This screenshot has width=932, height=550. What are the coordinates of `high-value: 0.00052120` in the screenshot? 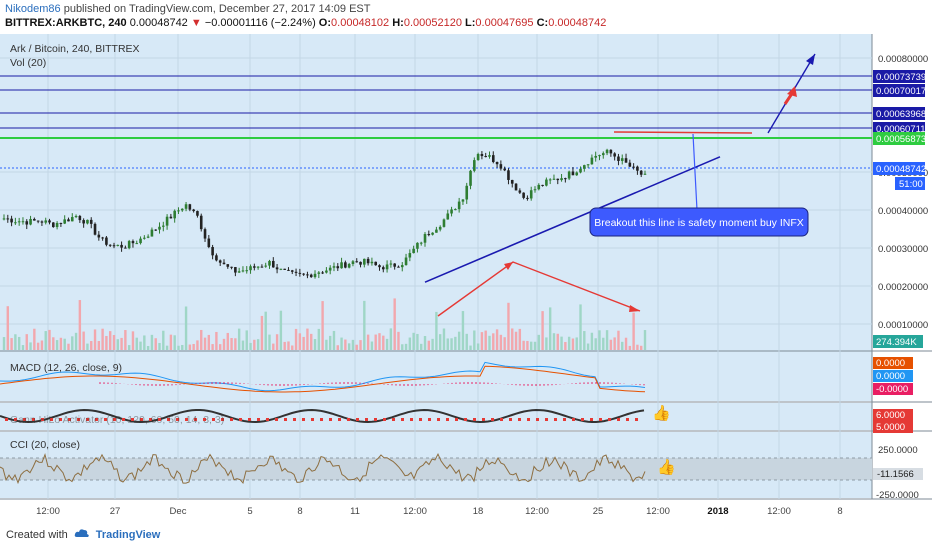 It's located at (432, 23).